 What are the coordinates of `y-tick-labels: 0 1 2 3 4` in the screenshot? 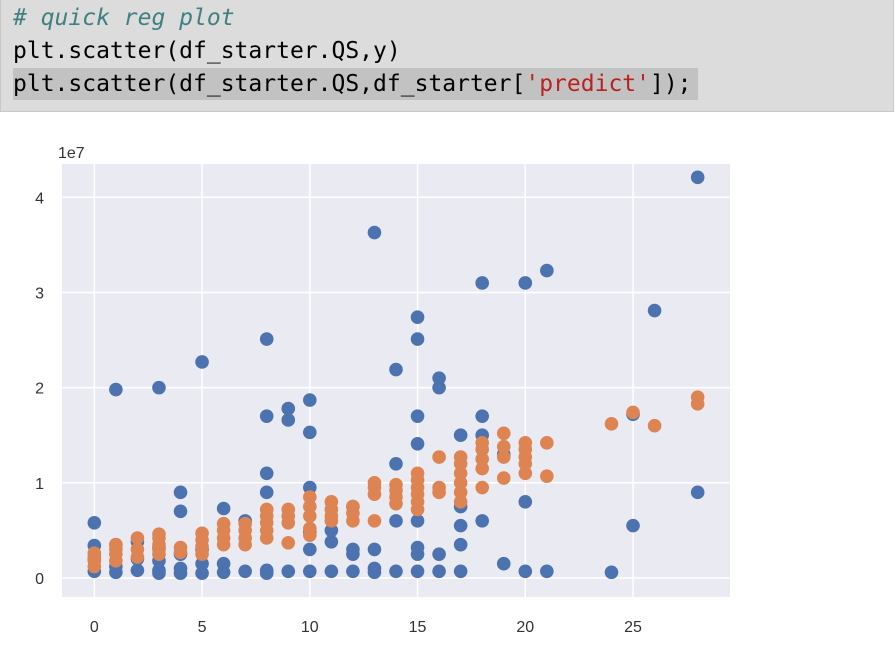 It's located at (39, 389).